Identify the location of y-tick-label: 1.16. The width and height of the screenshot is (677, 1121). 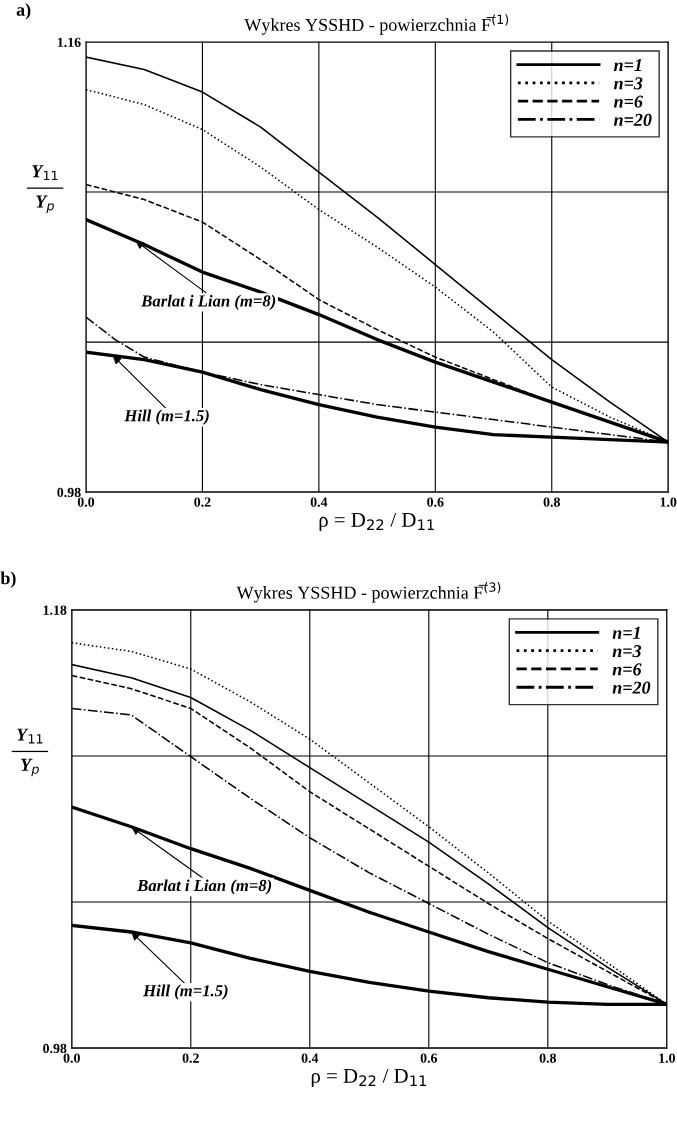
(69, 42).